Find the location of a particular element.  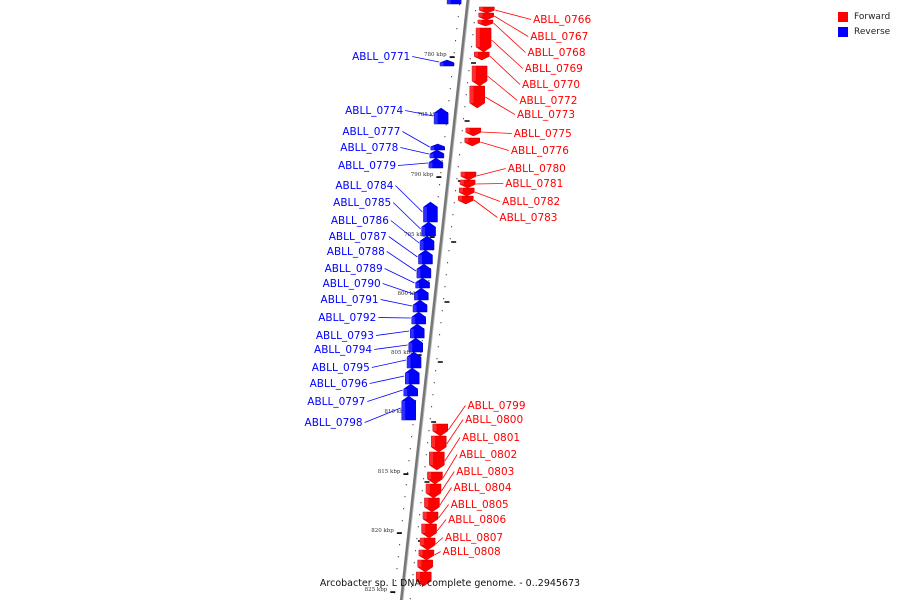

gene-label: ABLL_0803 is located at coordinates (485, 472).